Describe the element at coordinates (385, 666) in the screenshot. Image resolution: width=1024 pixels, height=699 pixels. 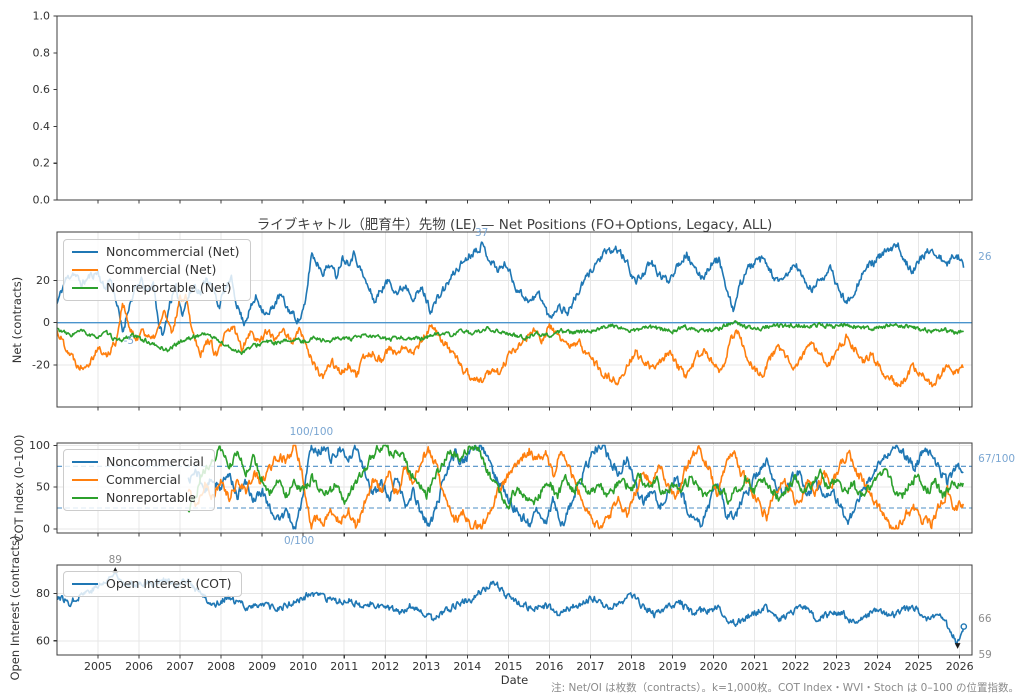
I see `x-tick-label: 2012` at that location.